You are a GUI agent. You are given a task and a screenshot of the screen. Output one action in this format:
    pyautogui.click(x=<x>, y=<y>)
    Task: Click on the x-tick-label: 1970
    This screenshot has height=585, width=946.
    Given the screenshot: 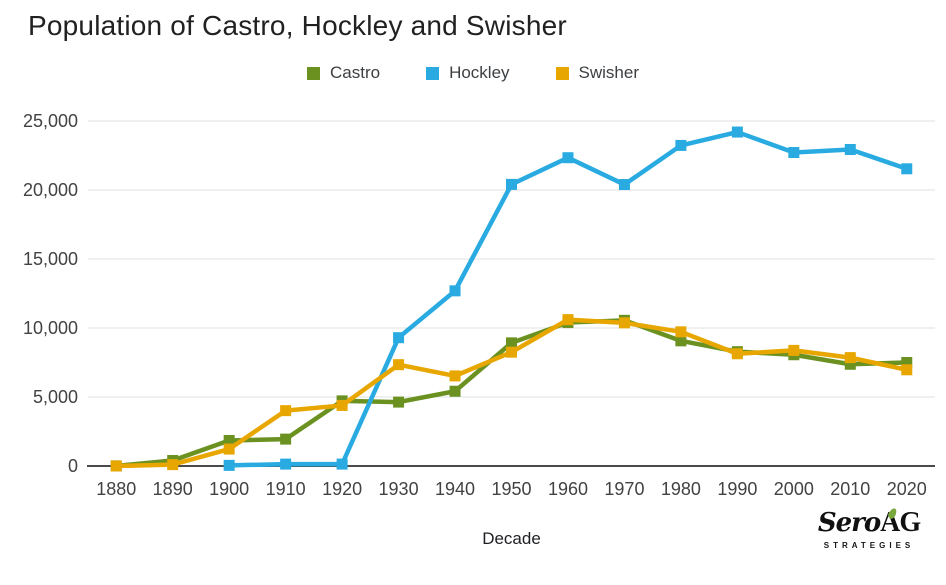 What is the action you would take?
    pyautogui.click(x=624, y=489)
    